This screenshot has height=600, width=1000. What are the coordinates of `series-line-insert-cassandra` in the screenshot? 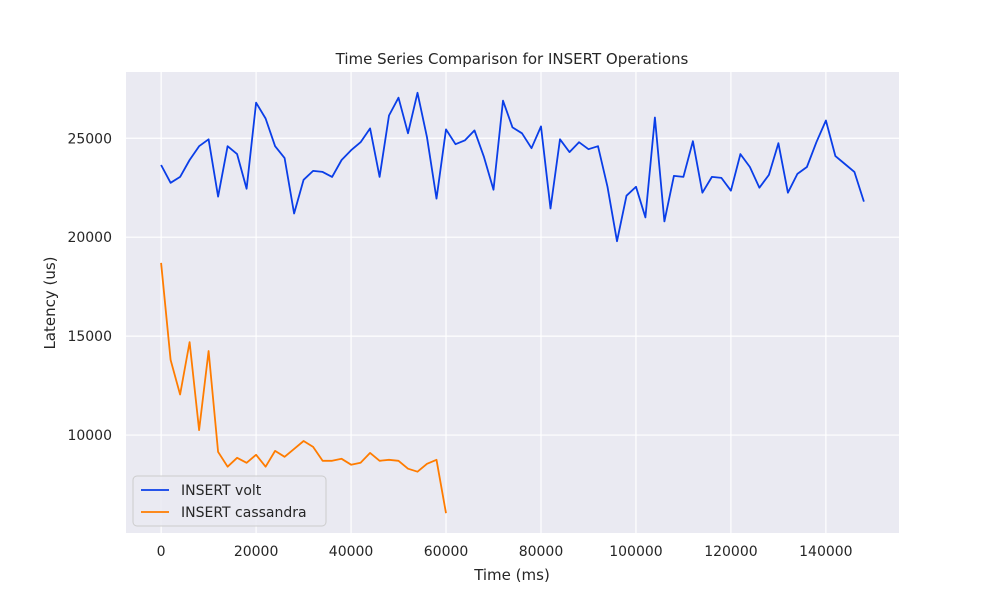 It's located at (303, 388).